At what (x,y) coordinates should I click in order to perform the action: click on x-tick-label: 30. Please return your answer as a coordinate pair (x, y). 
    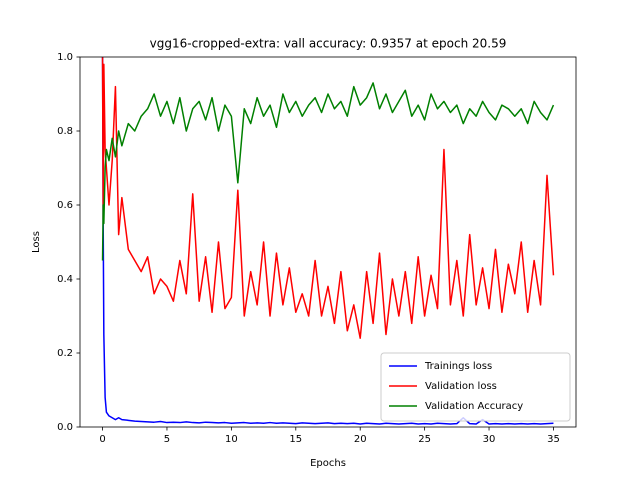
    Looking at the image, I should click on (489, 439).